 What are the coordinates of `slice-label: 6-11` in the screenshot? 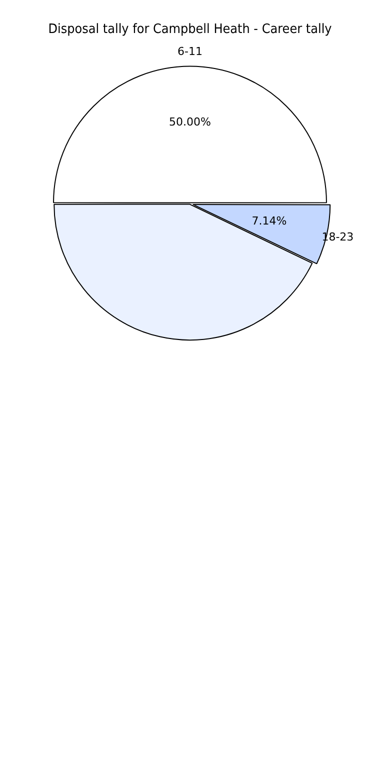 It's located at (190, 51).